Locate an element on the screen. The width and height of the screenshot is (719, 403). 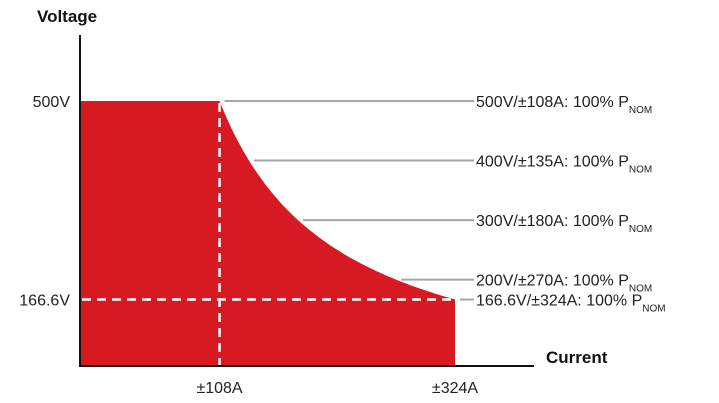
callout-label-1: 400V/±135A: 100% PNOM is located at coordinates (564, 165).